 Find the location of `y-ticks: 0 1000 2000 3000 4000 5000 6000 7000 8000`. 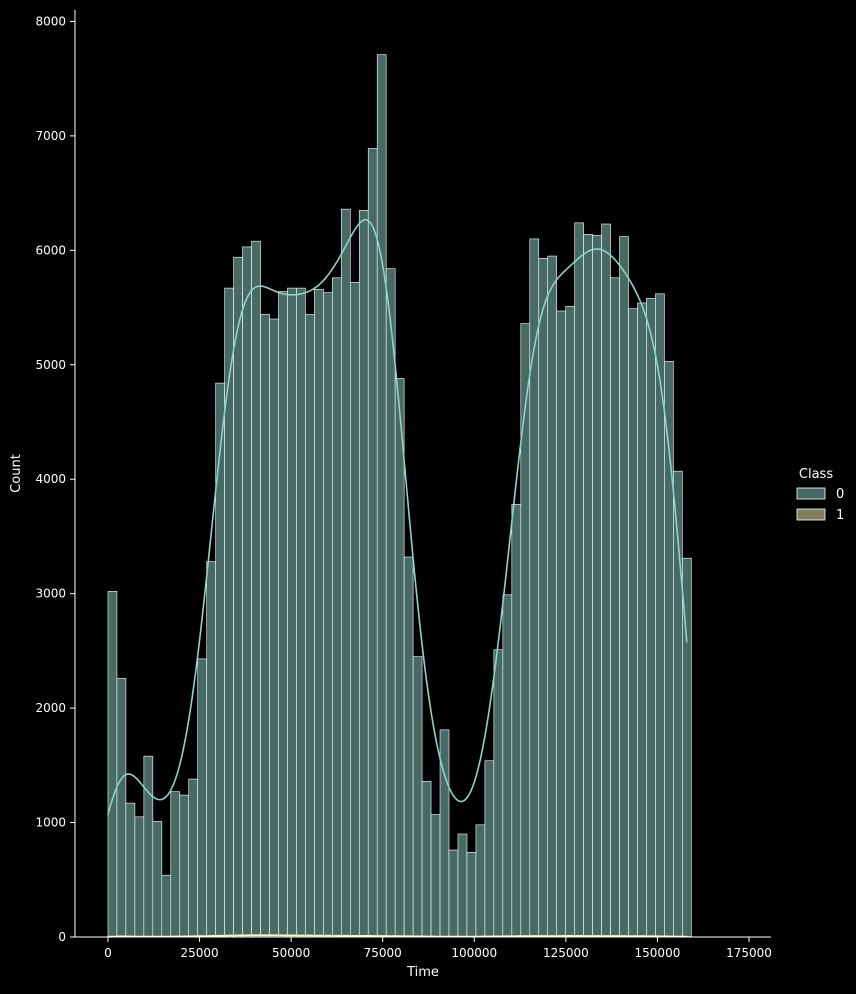

y-ticks: 0 1000 2000 3000 4000 5000 6000 7000 8000 is located at coordinates (55, 479).